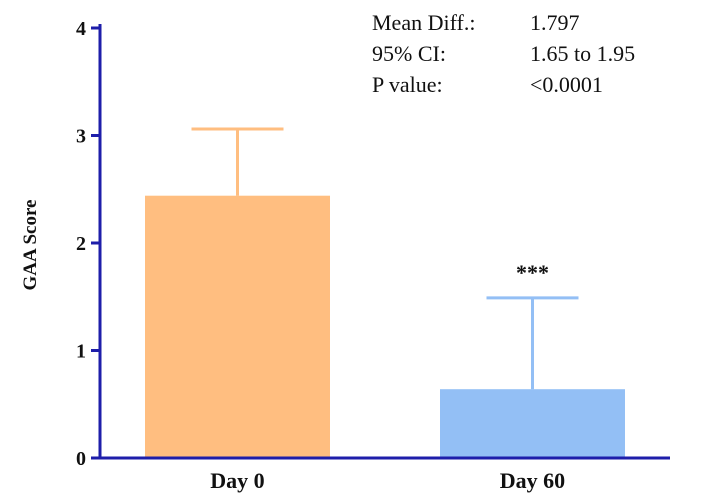 Image resolution: width=707 pixels, height=493 pixels. What do you see at coordinates (566, 84) in the screenshot?
I see `stats-value-p-value: <0.0001` at bounding box center [566, 84].